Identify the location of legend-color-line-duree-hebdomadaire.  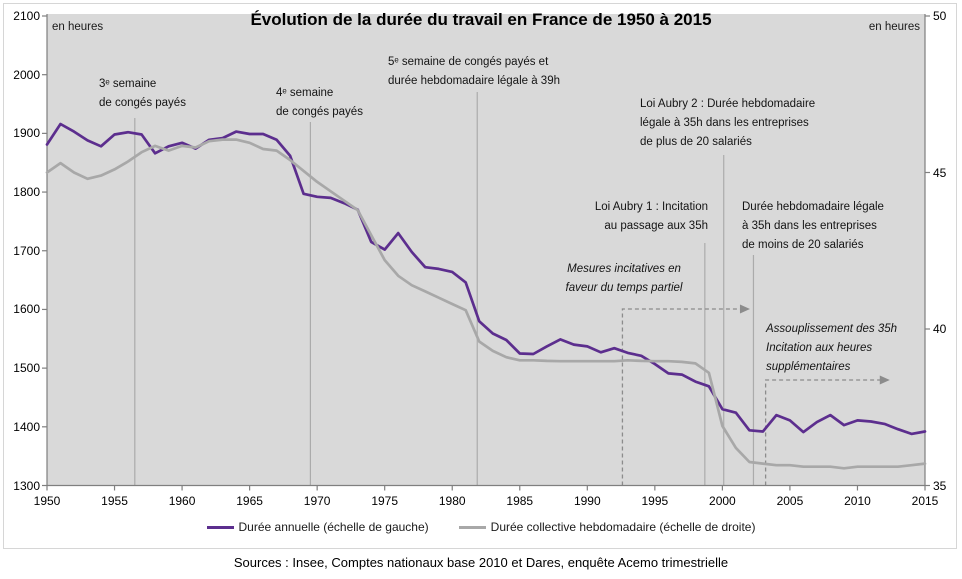
(472, 527).